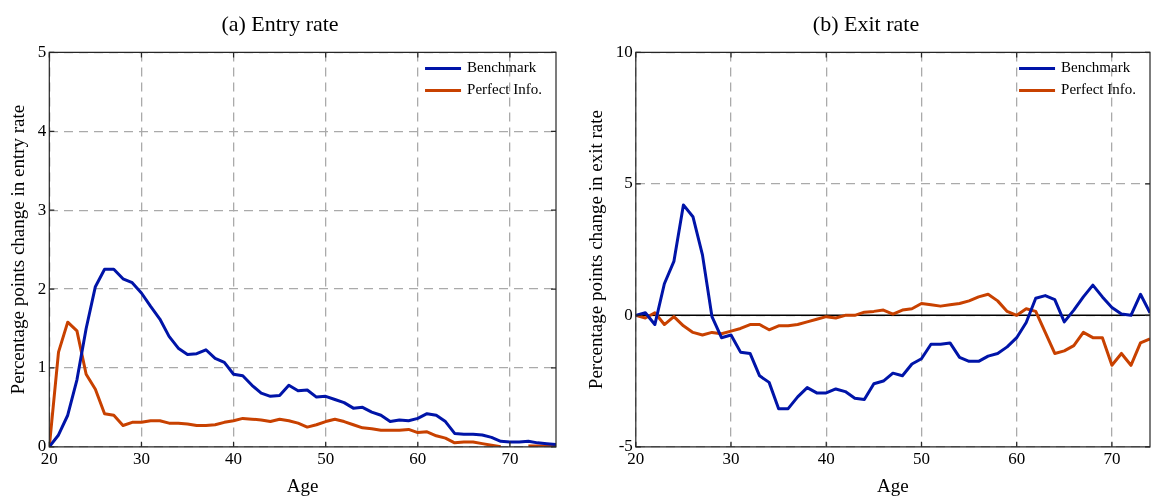  Describe the element at coordinates (624, 51) in the screenshot. I see `y-tick-label: 10` at that location.